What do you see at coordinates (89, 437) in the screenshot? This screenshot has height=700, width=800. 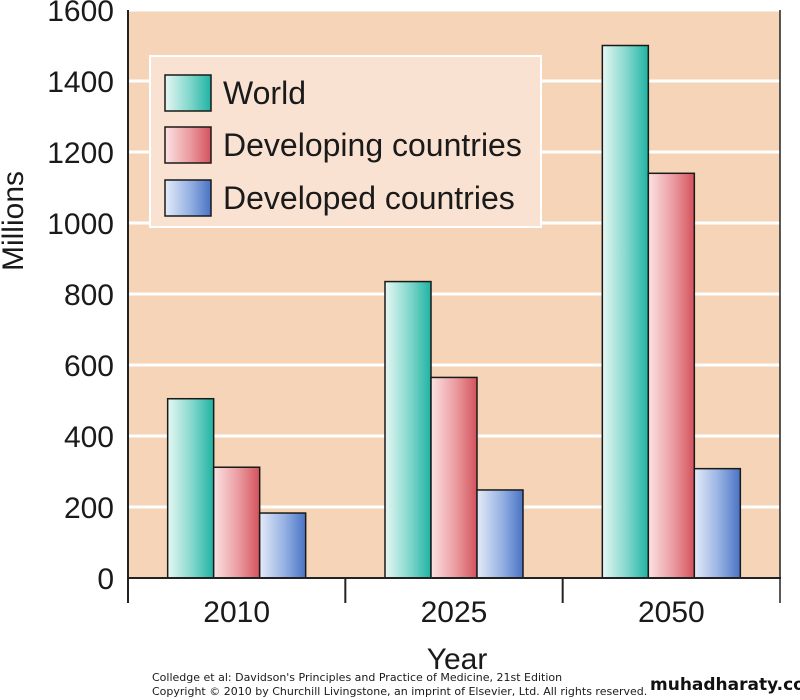 I see `y-tick-label: 400` at bounding box center [89, 437].